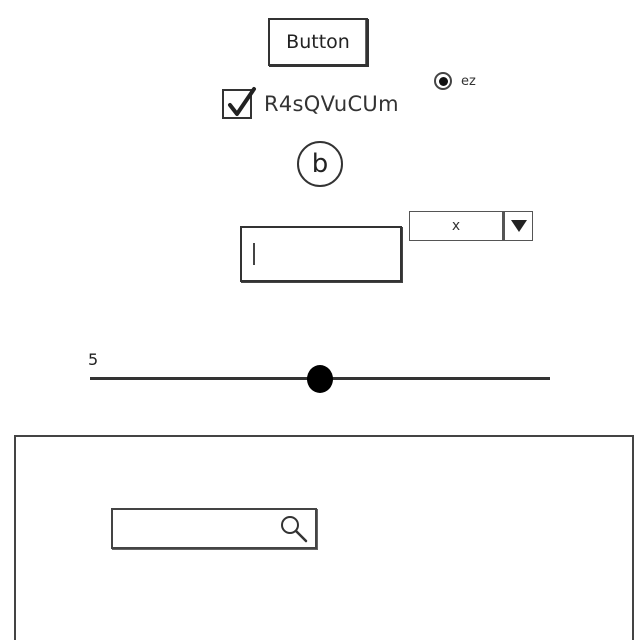 The image size is (640, 640). I want to click on radio-dot, so click(443, 81).